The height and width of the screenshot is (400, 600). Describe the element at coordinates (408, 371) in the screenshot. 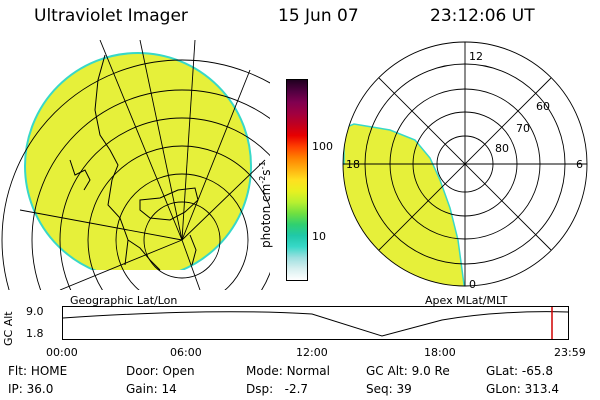

I see `gc-alt-field: GC Alt: 9.0 Re` at that location.